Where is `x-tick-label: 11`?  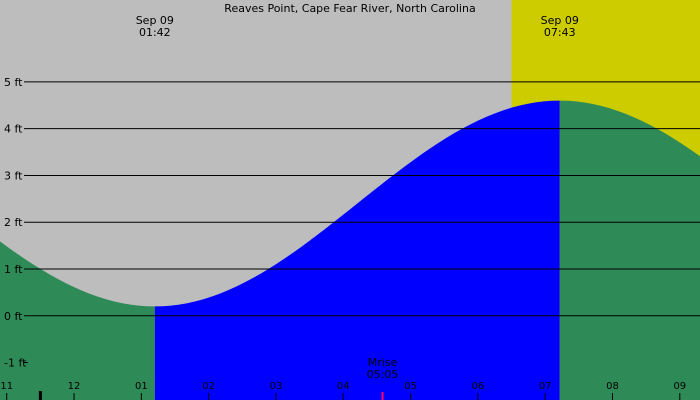
x-tick-label: 11 is located at coordinates (6, 386).